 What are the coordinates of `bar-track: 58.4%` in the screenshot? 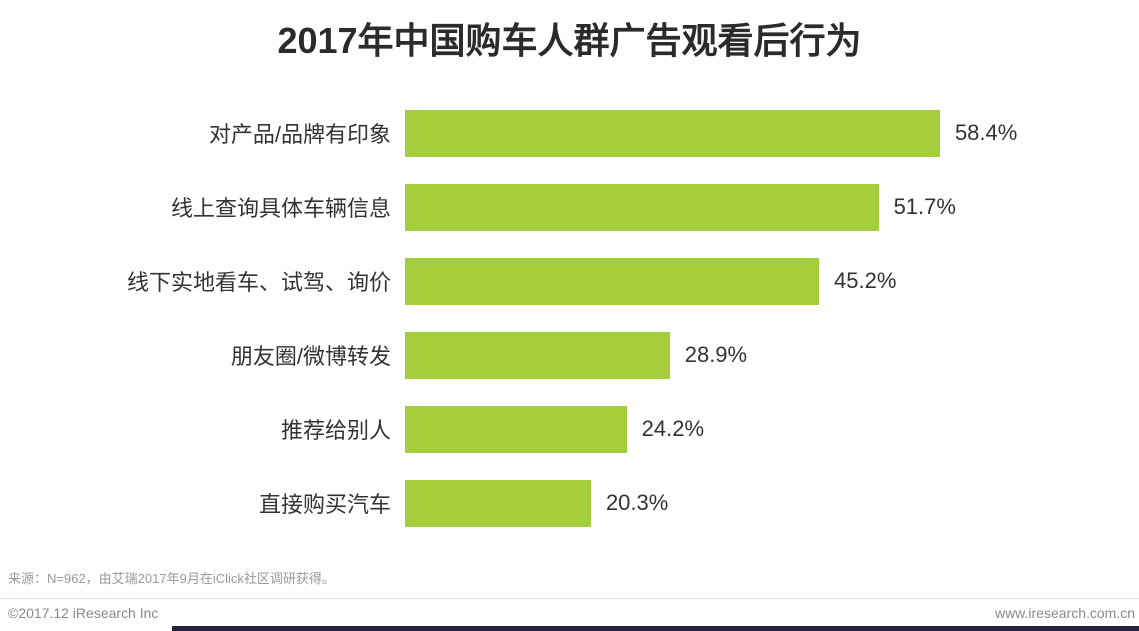 It's located at (772, 133).